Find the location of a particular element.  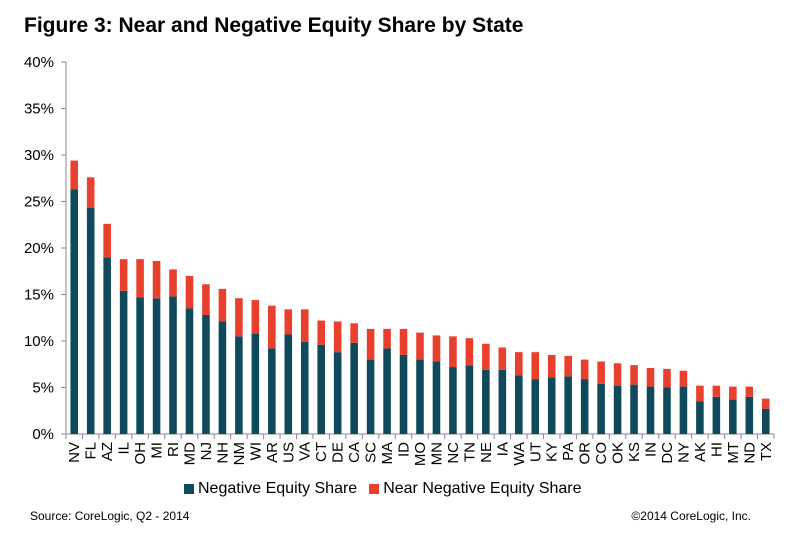

y-tick-label: 5% is located at coordinates (43, 388).